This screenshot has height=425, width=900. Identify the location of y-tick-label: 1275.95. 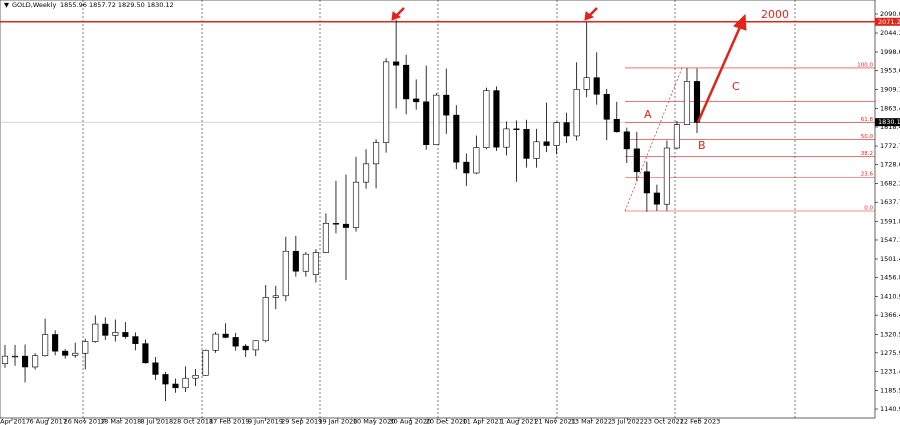
(890, 353).